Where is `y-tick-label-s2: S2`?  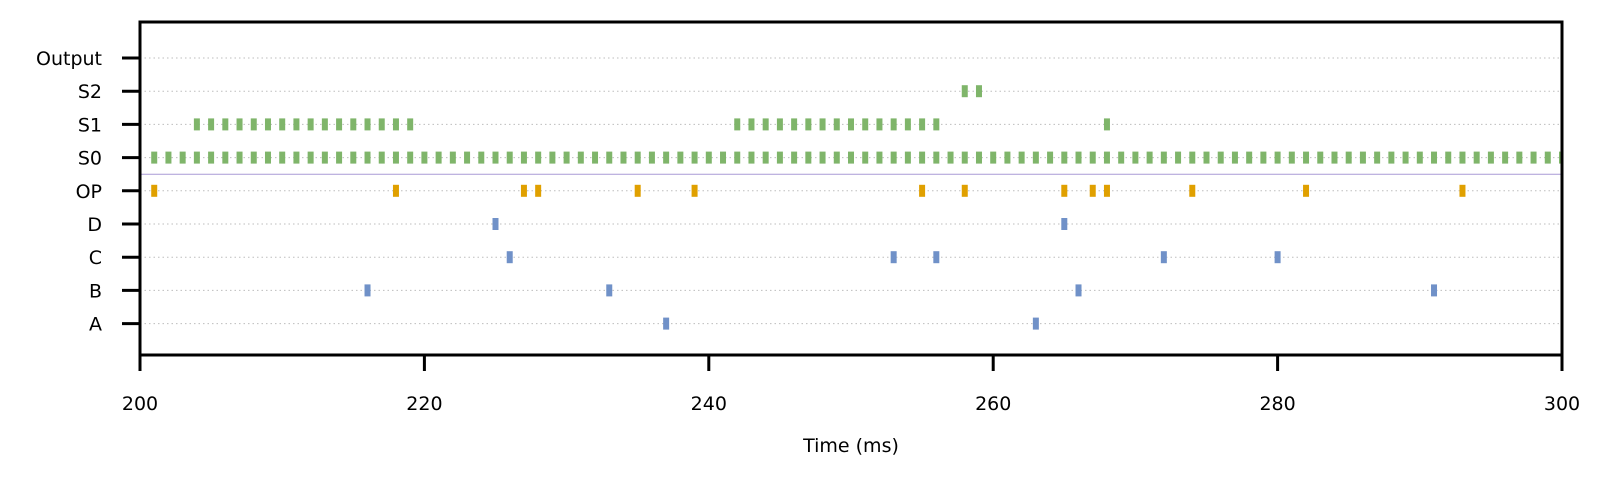 y-tick-label-s2: S2 is located at coordinates (90, 92).